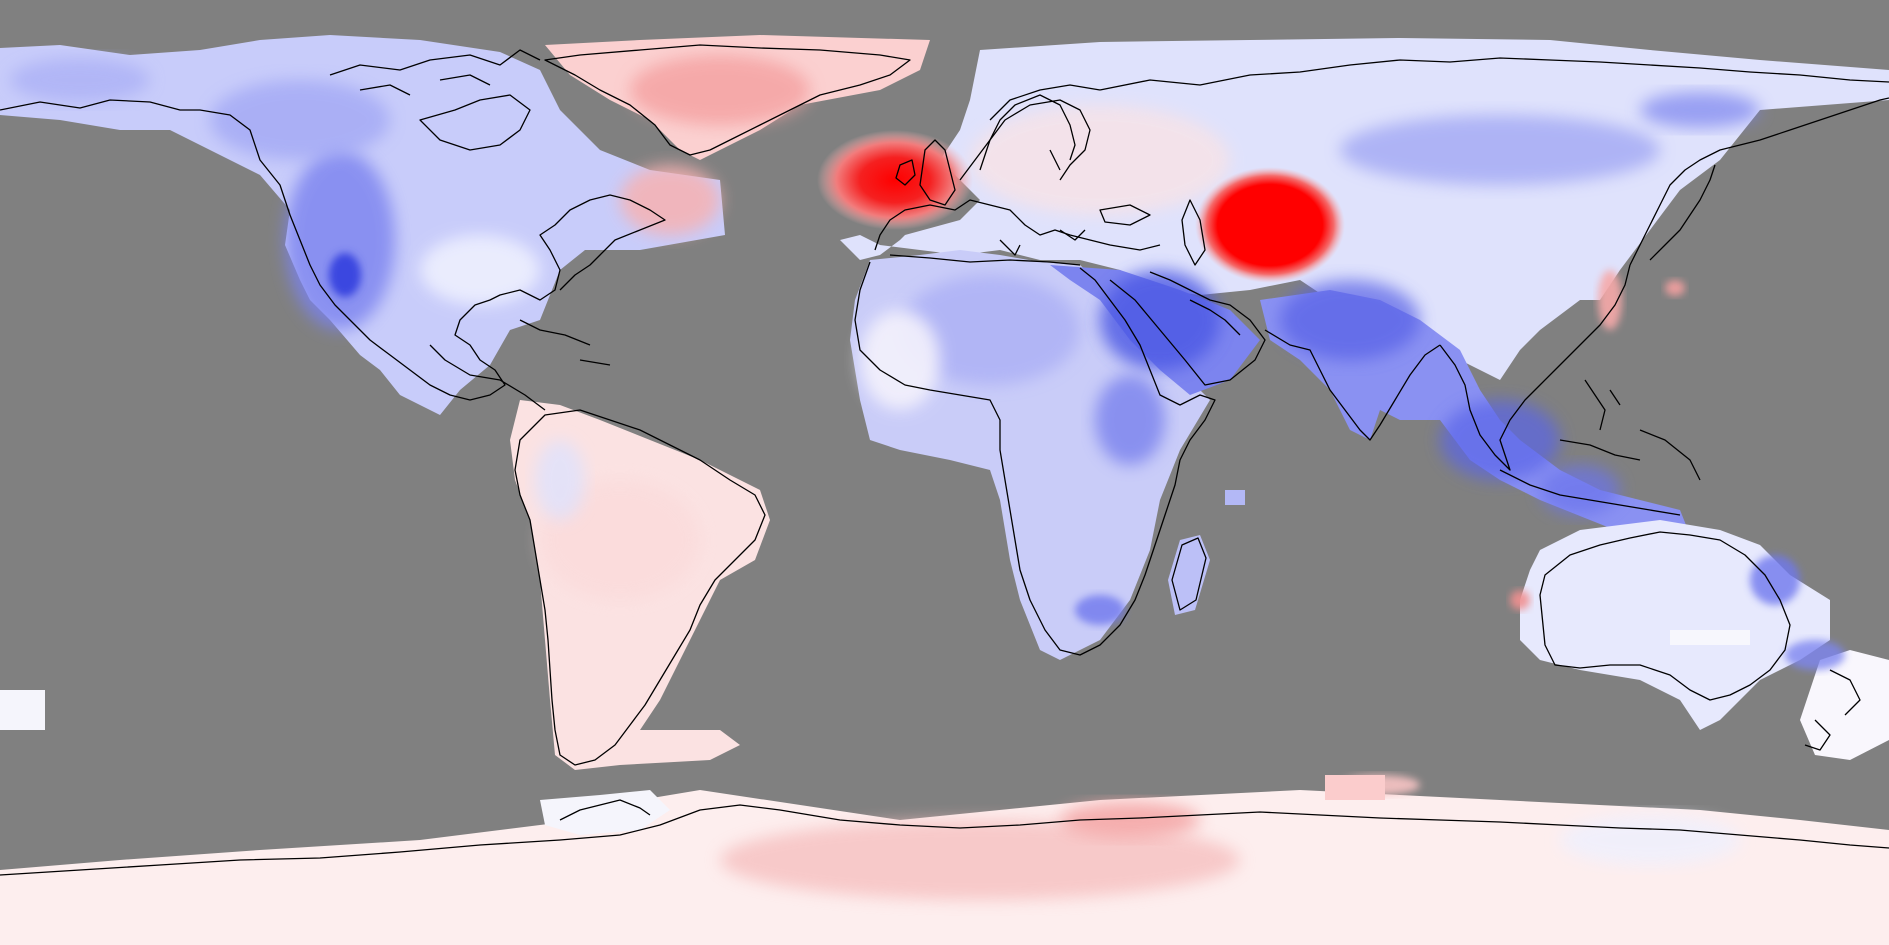 The height and width of the screenshot is (945, 1889). Describe the element at coordinates (1130, 820) in the screenshot. I see `warm-patch-ross-sea` at that location.